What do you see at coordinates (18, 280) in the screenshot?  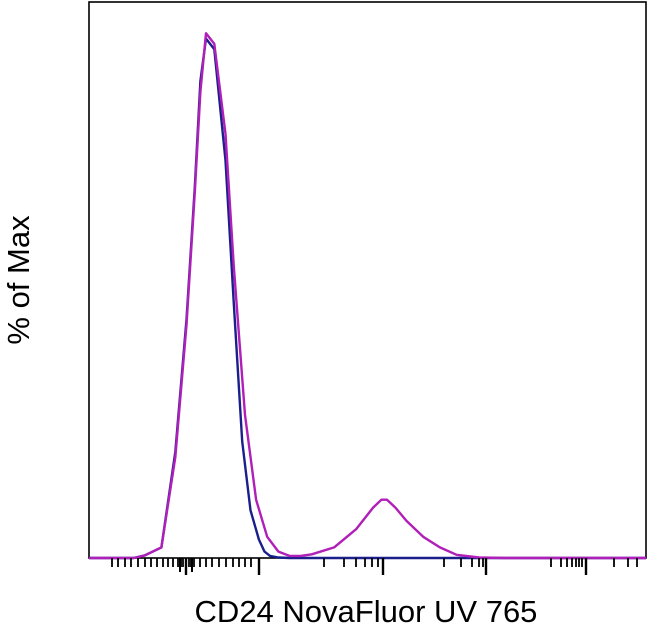 I see `y-axis-label: % of Max` at bounding box center [18, 280].